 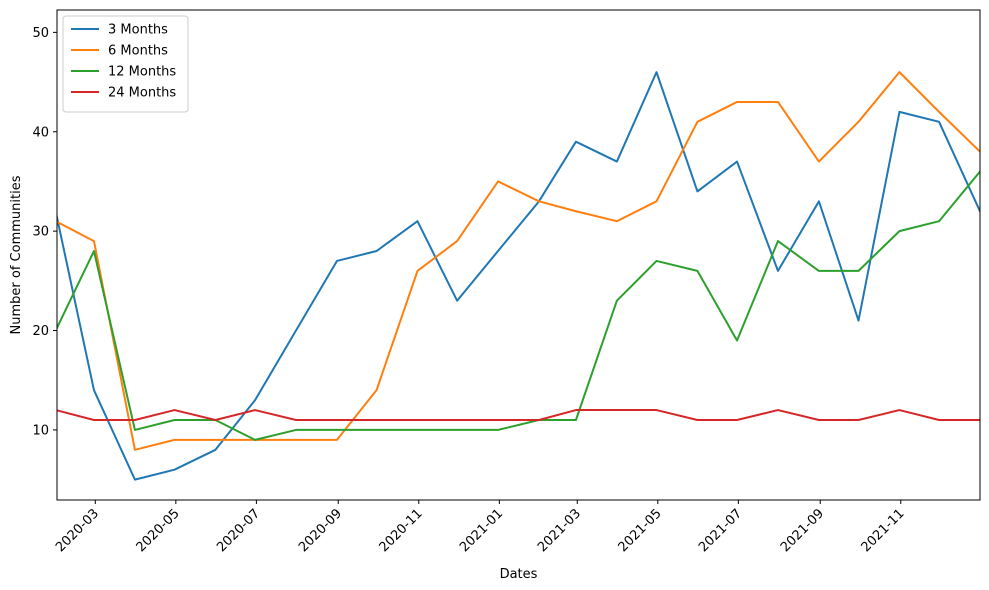 I want to click on legend-label: 3 Months, so click(x=138, y=30).